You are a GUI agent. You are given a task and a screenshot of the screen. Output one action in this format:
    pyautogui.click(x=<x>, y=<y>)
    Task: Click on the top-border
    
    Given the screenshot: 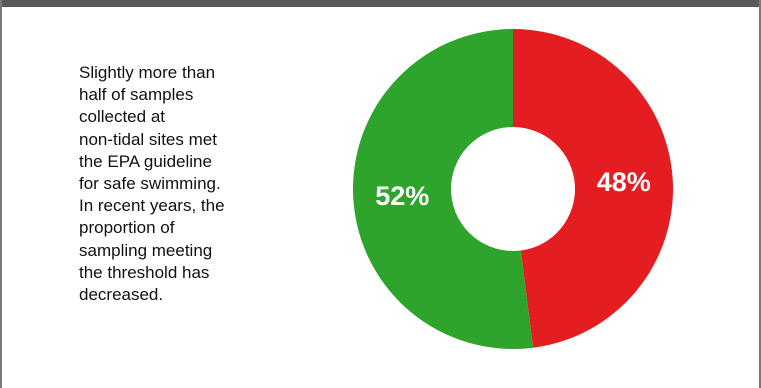 What is the action you would take?
    pyautogui.click(x=380, y=3)
    